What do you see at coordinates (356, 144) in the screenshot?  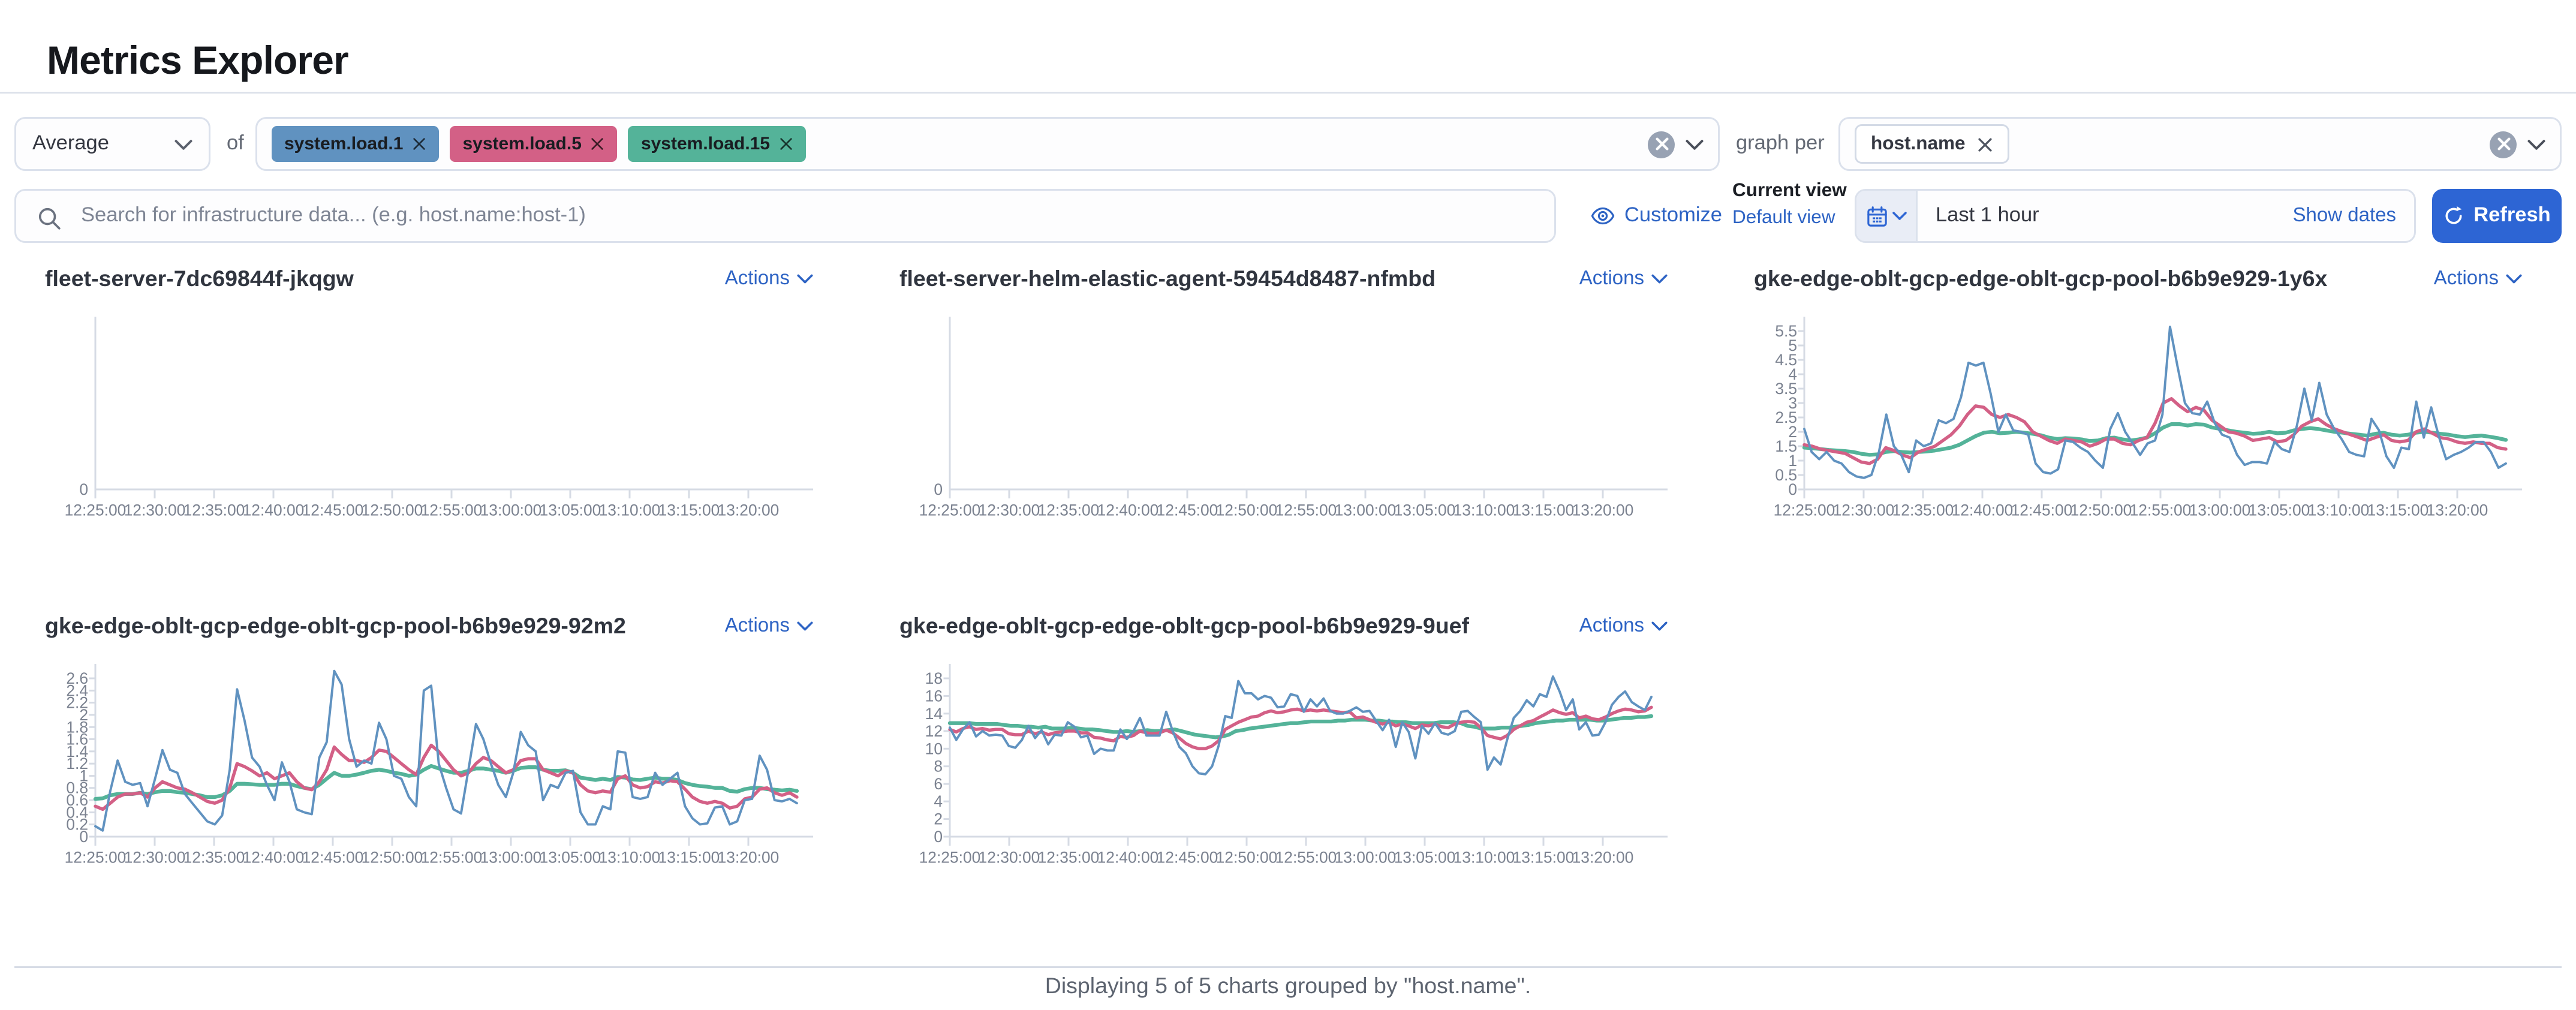 I see `metric-badge: system.load.1` at bounding box center [356, 144].